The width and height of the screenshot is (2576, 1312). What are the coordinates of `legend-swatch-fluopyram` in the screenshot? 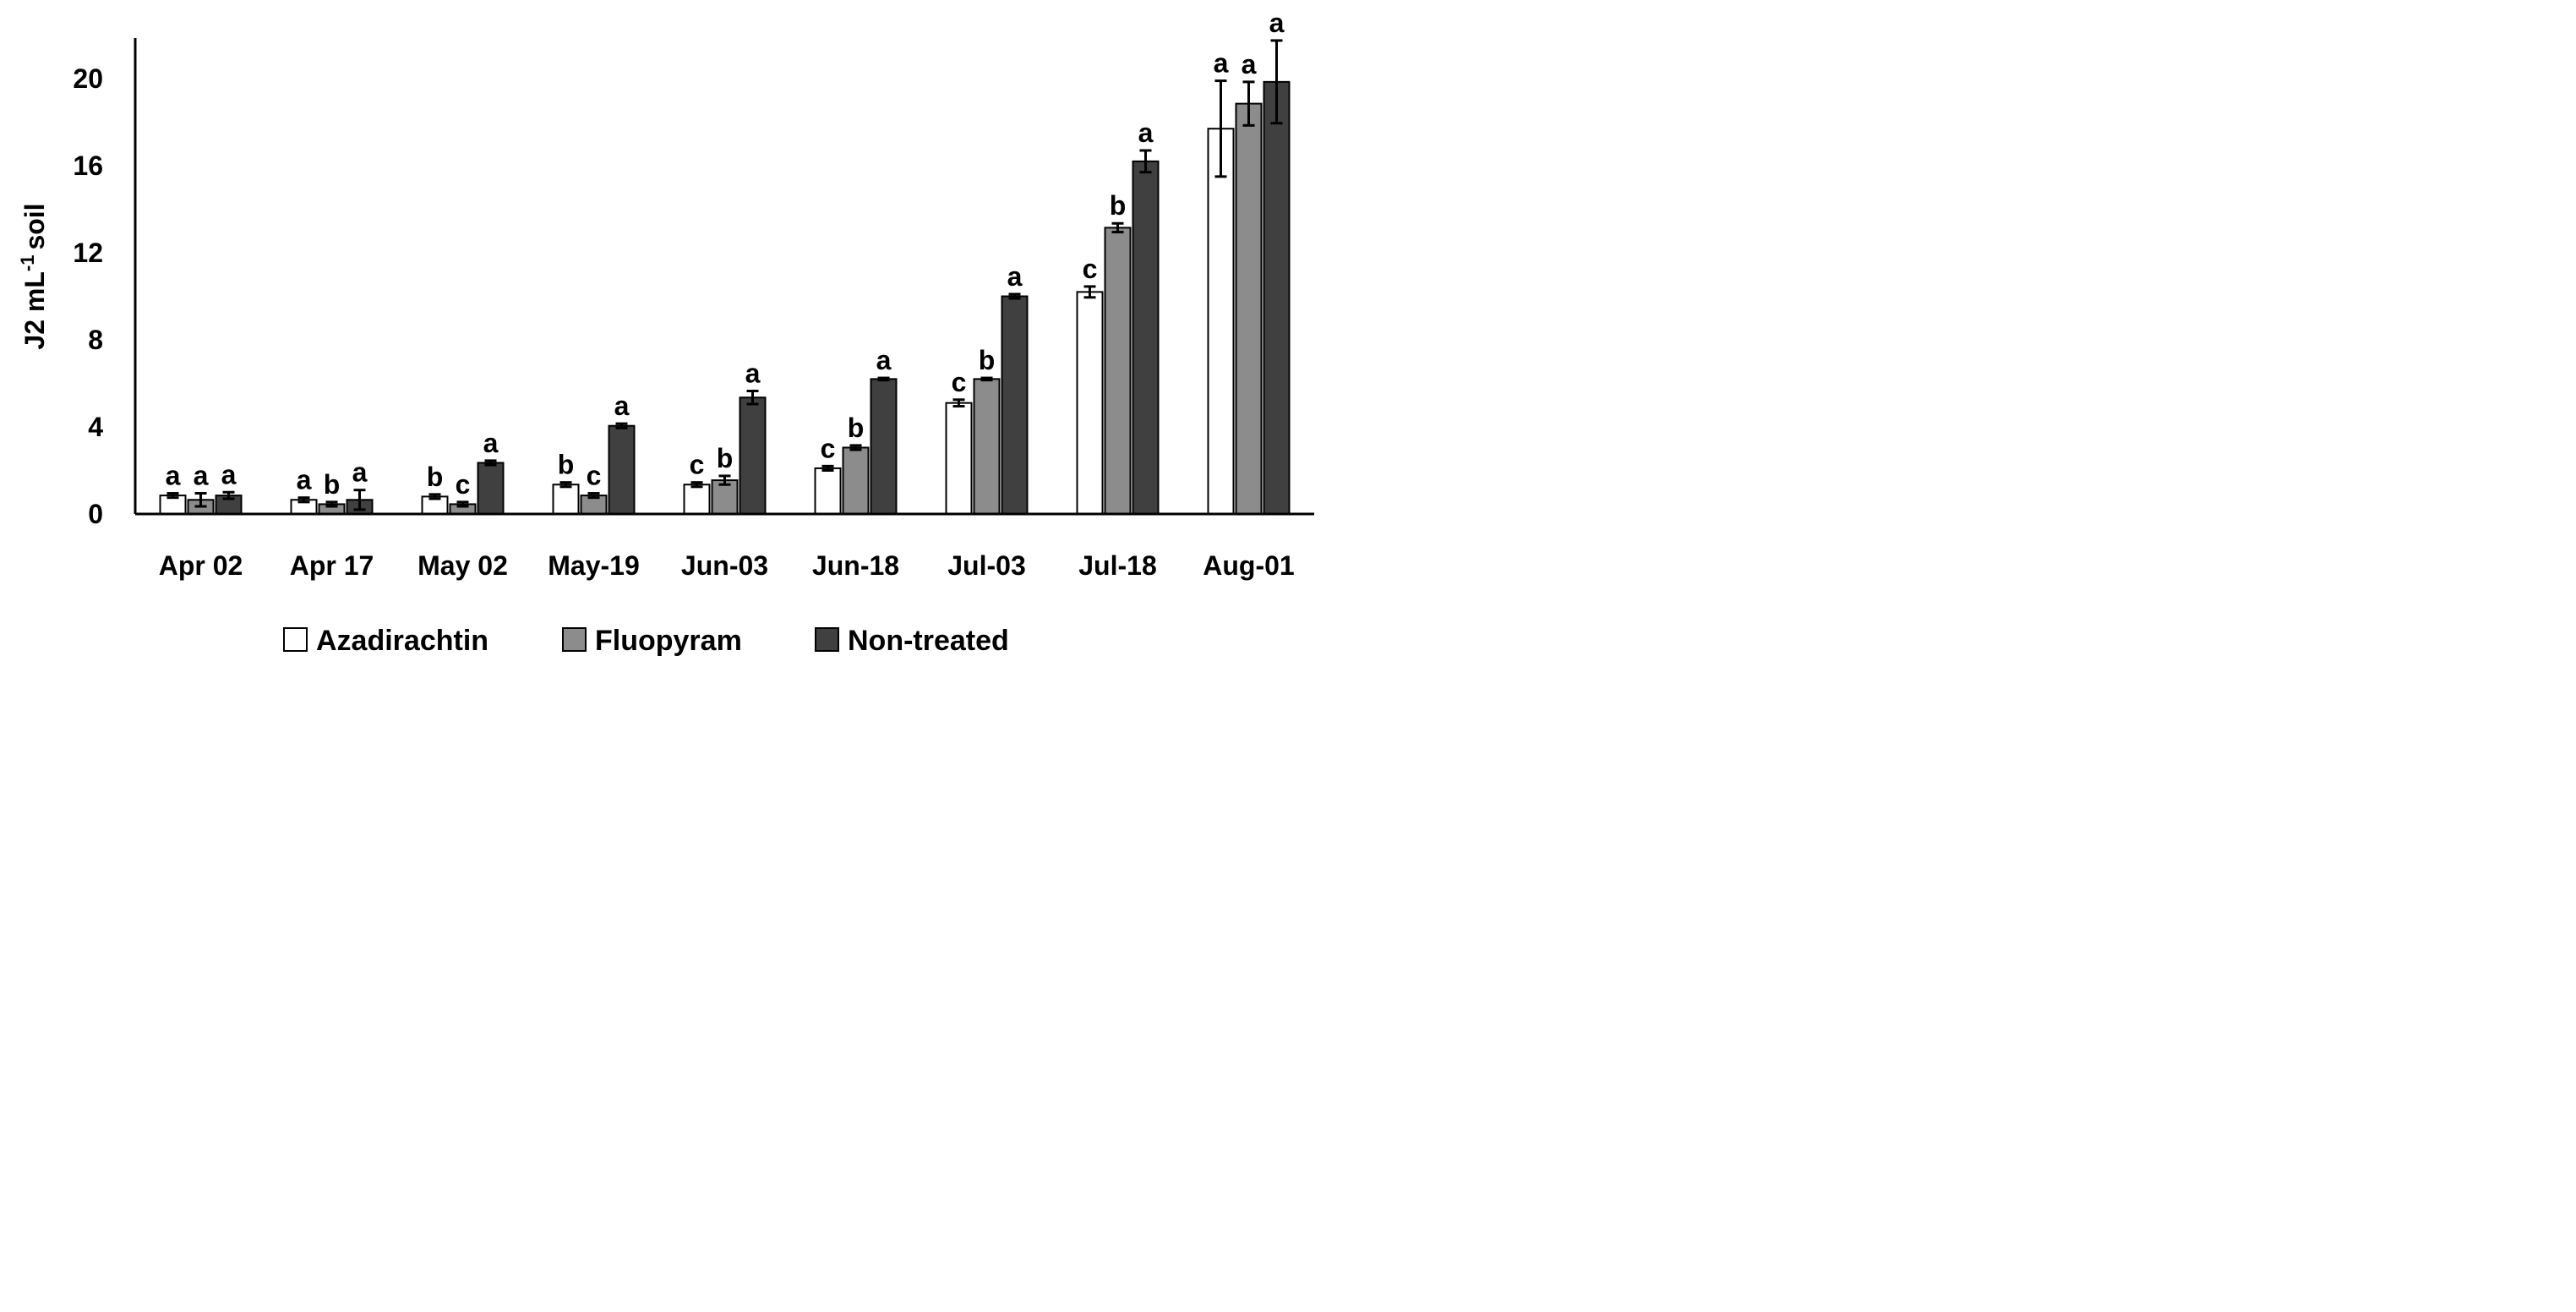 It's located at (574, 639).